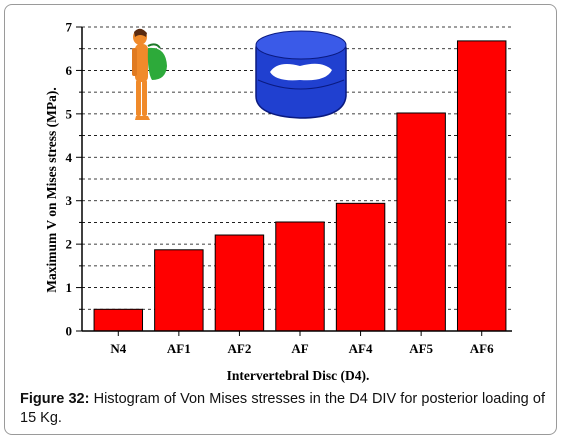 The height and width of the screenshot is (441, 563). Describe the element at coordinates (240, 348) in the screenshot. I see `x-tick-label-af2: AF2` at that location.